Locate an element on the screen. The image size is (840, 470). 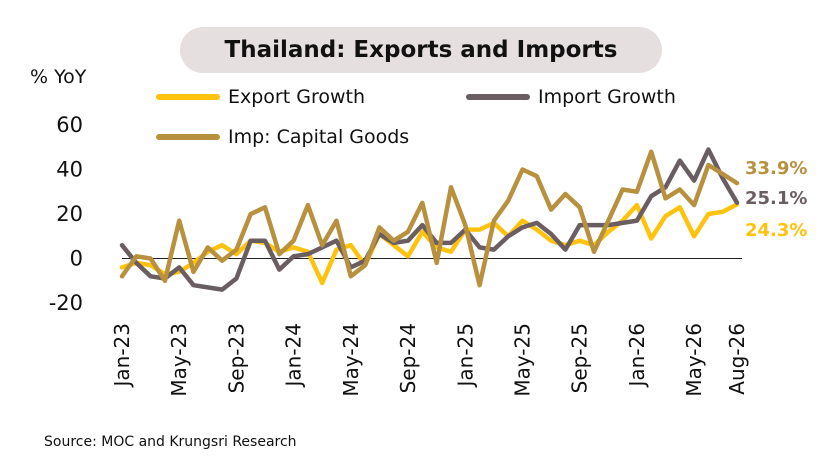
series-line-export-growth is located at coordinates (429, 244).